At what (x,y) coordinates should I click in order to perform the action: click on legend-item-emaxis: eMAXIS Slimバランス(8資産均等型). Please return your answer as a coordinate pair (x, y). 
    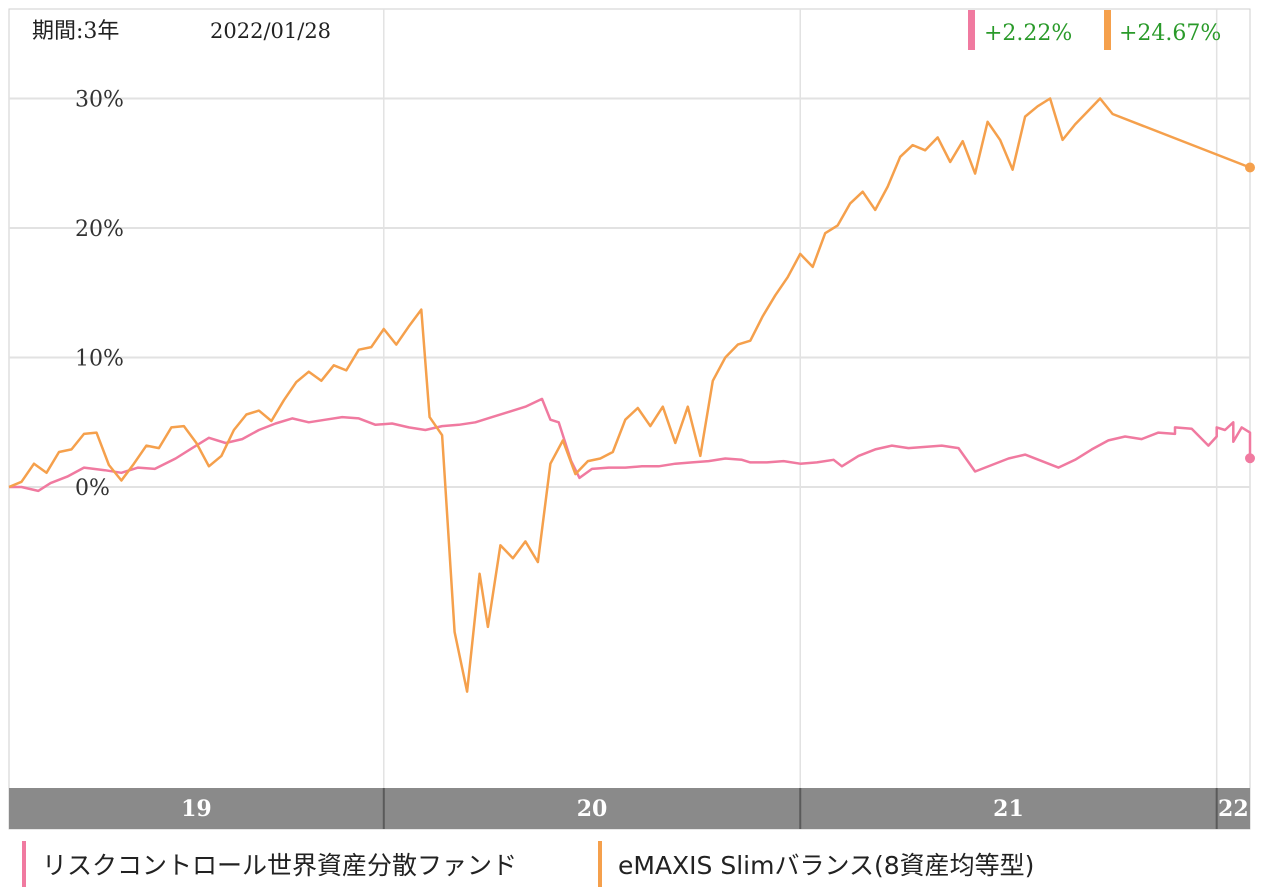
    Looking at the image, I should click on (816, 864).